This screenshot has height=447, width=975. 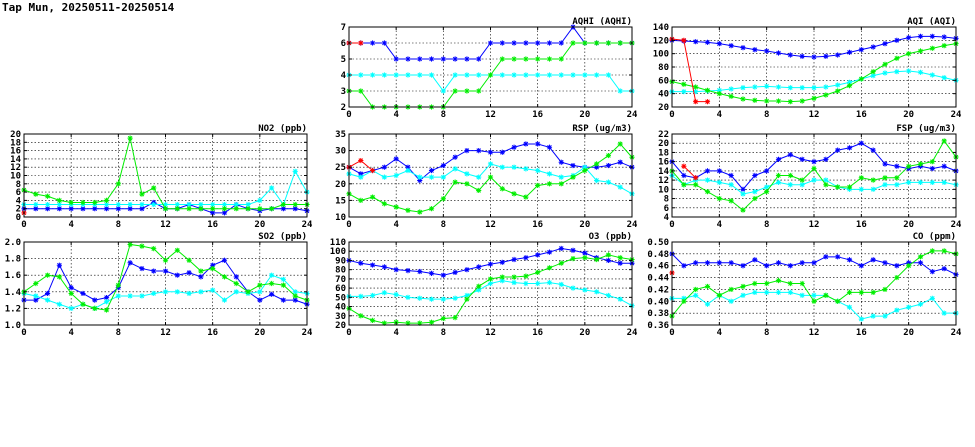 I want to click on x-tick-label: 0, so click(x=671, y=225).